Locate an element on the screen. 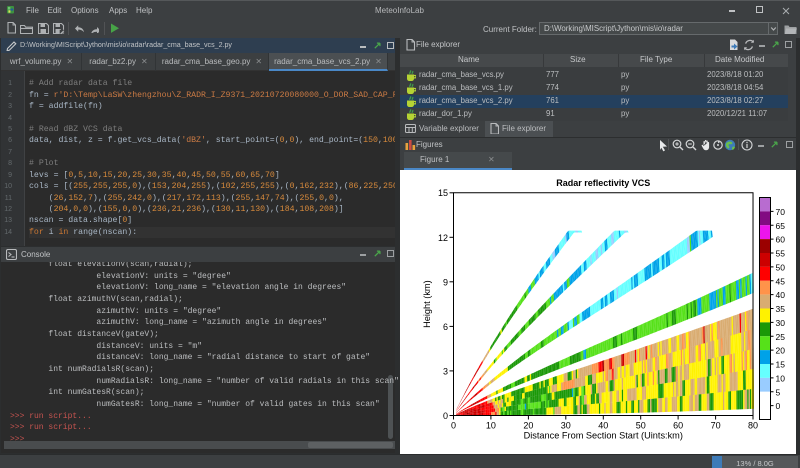 The width and height of the screenshot is (800, 468). svg-text: 25 is located at coordinates (781, 337).